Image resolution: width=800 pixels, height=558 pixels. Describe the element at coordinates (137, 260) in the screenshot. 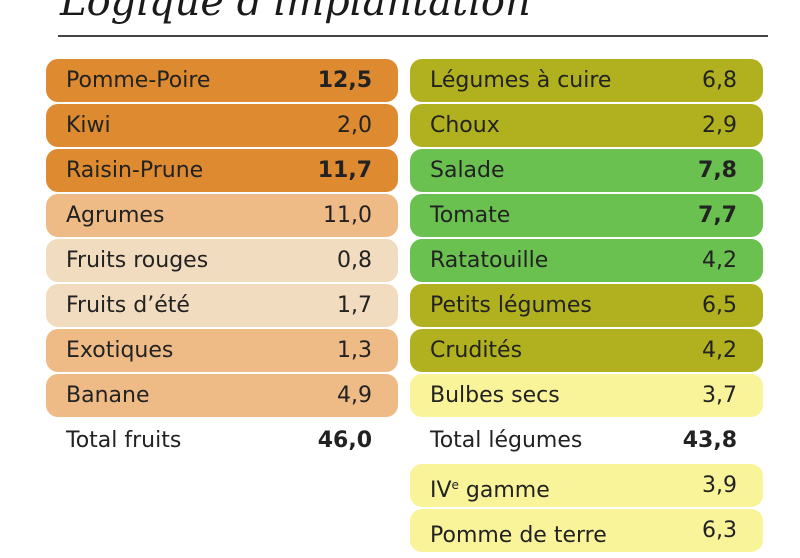

I see `row-label: Fruits rouges` at that location.